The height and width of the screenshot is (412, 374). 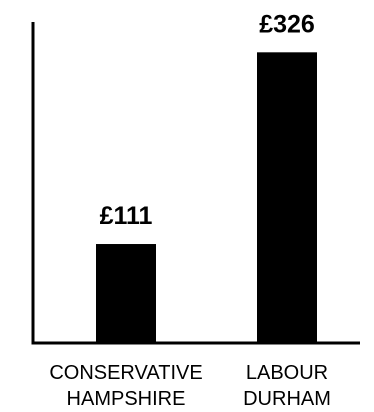 I want to click on category-label-0-line-1: HAMPSHIRE, so click(x=126, y=399).